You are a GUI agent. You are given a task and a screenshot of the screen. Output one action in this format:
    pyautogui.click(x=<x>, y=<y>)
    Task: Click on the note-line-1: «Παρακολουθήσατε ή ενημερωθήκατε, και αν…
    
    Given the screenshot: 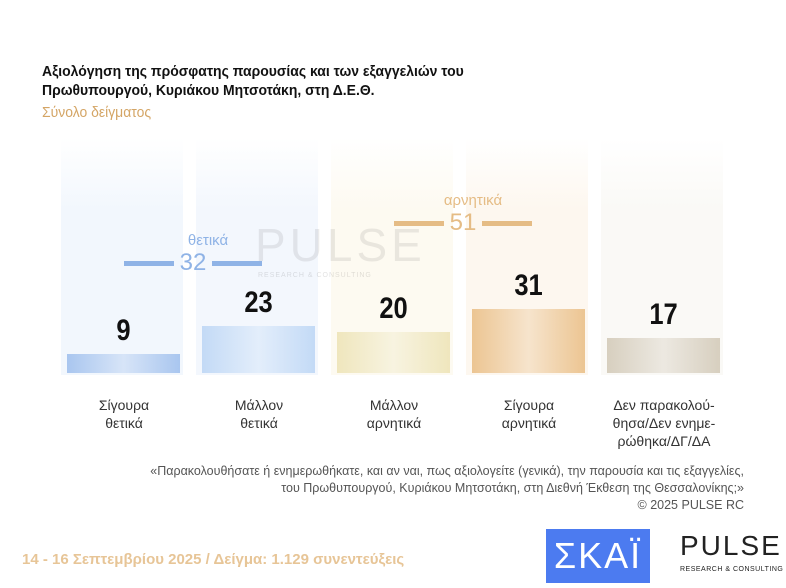 What is the action you would take?
    pyautogui.click(x=447, y=471)
    